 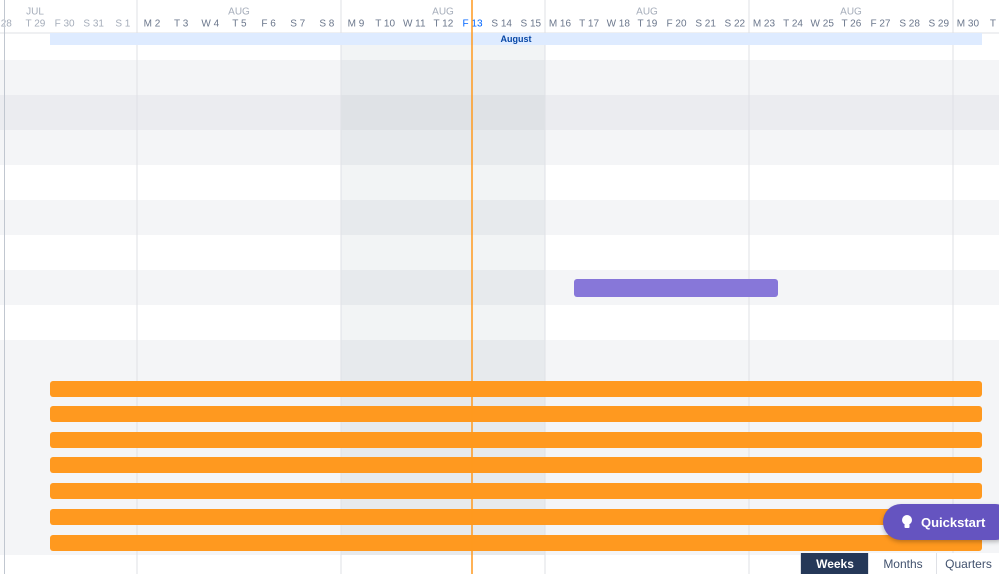 I want to click on day-label: F 13, so click(x=473, y=24).